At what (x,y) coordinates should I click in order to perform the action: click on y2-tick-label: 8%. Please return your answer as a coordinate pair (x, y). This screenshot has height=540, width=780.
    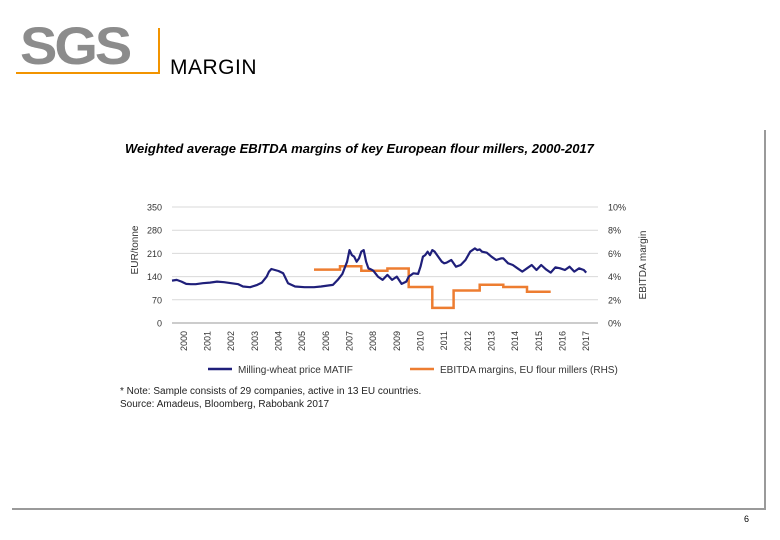
    Looking at the image, I should click on (614, 231).